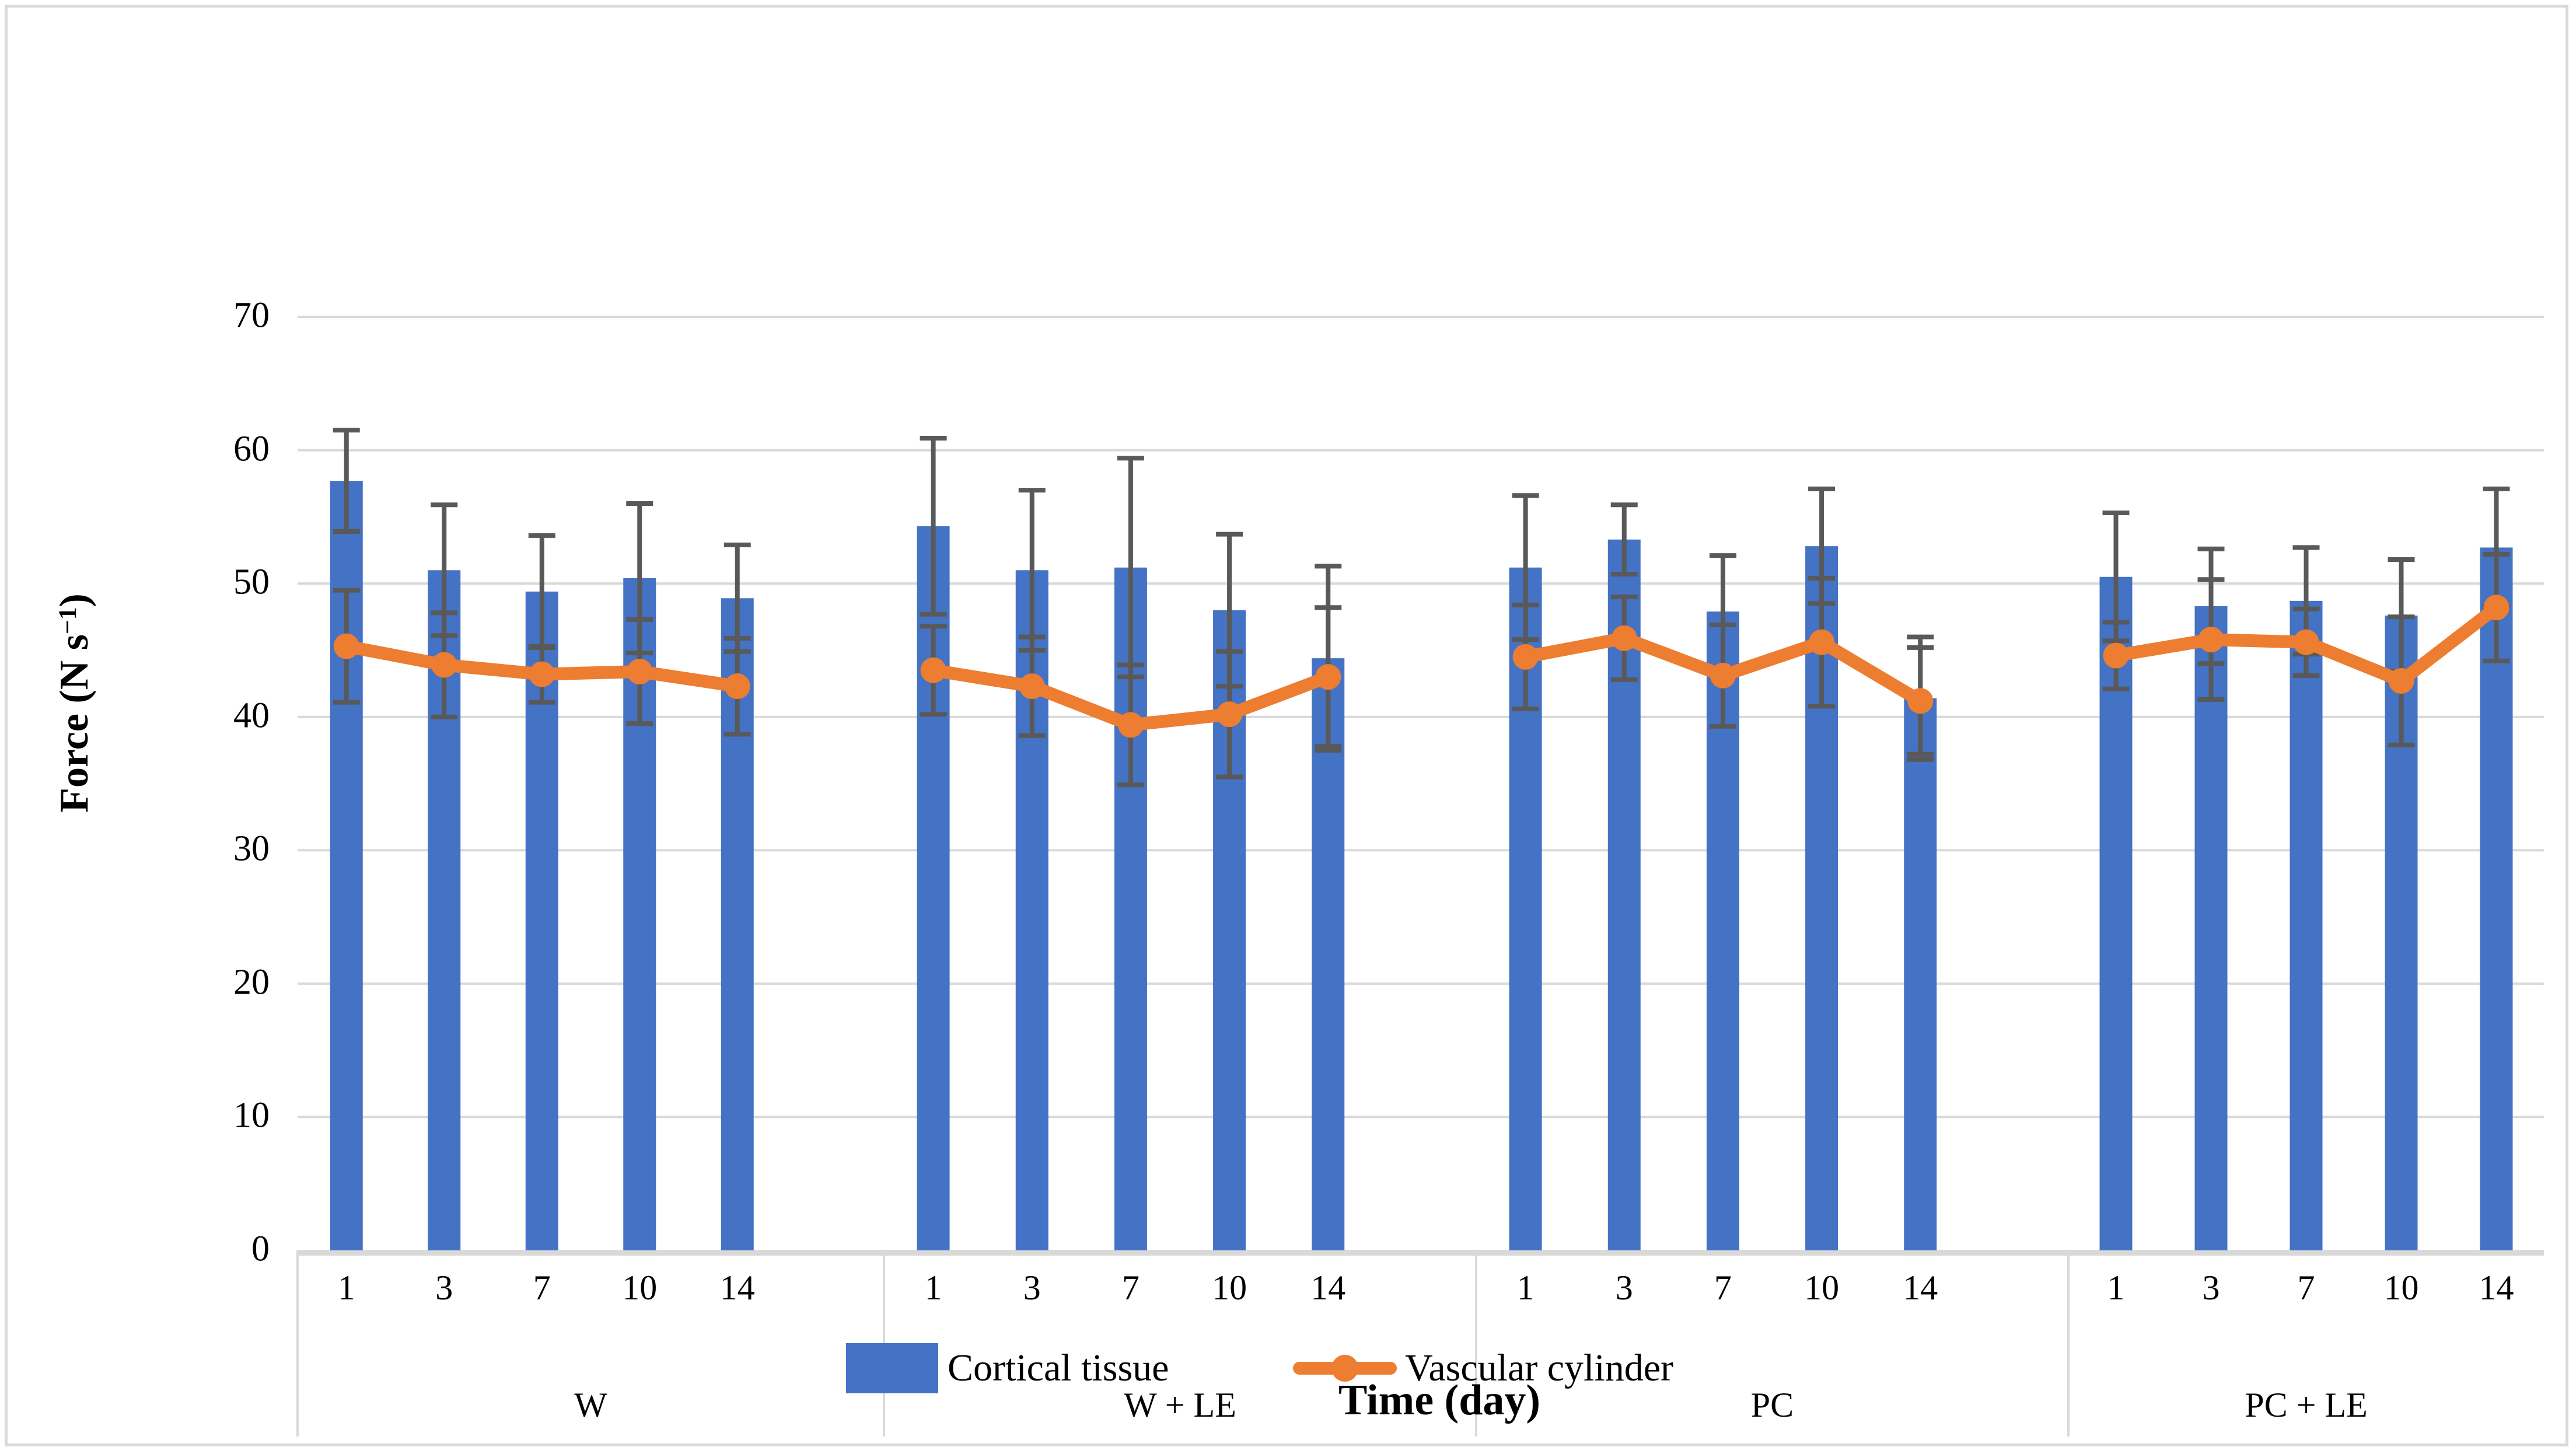 This screenshot has width=2576, height=1454. What do you see at coordinates (1539, 1368) in the screenshot?
I see `legend-label-vascular-cylinder: Vascular cylinder` at bounding box center [1539, 1368].